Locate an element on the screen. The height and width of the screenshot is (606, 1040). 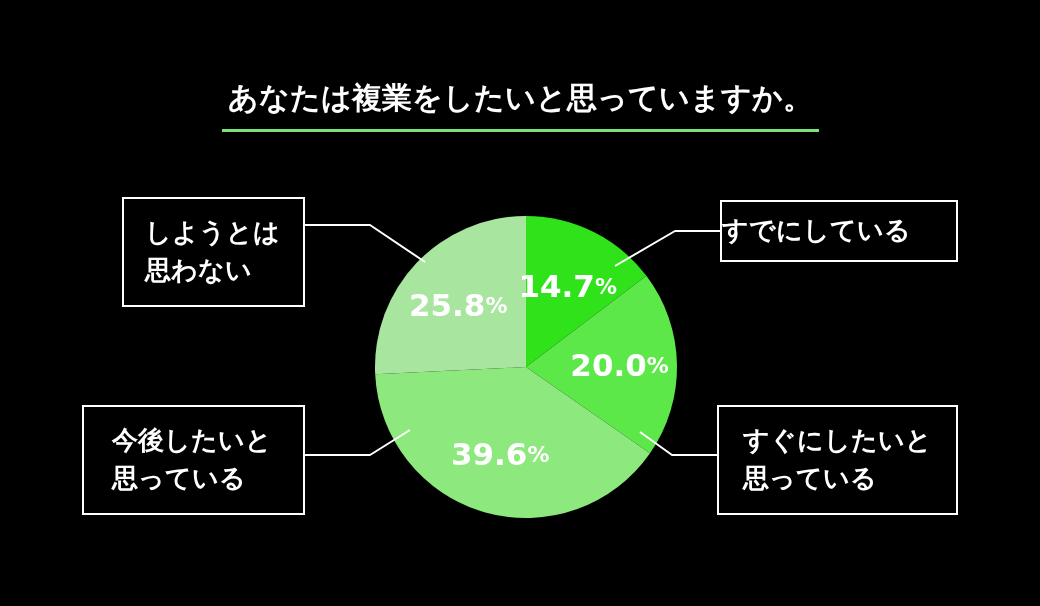
chart-title: あなたは複業をしたいと思っていますか。 is located at coordinates (520, 105).